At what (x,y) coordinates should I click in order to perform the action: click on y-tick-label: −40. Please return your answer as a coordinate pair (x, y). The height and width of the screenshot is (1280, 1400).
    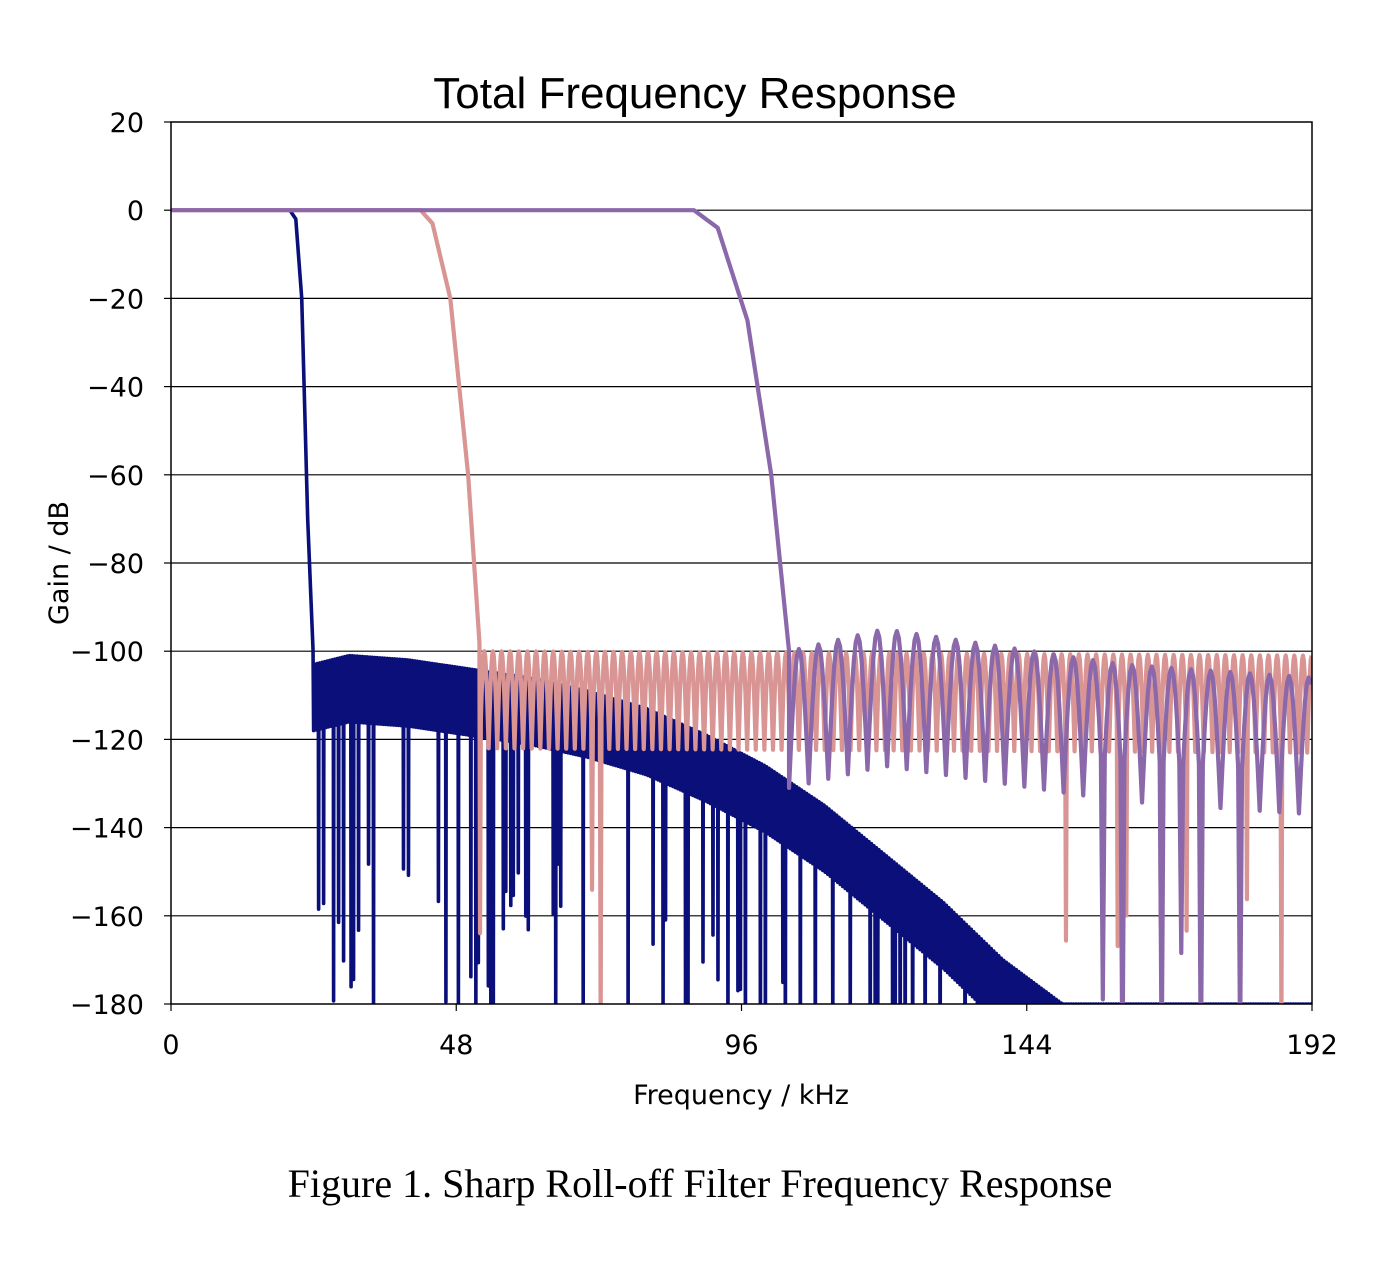
    Looking at the image, I should click on (115, 388).